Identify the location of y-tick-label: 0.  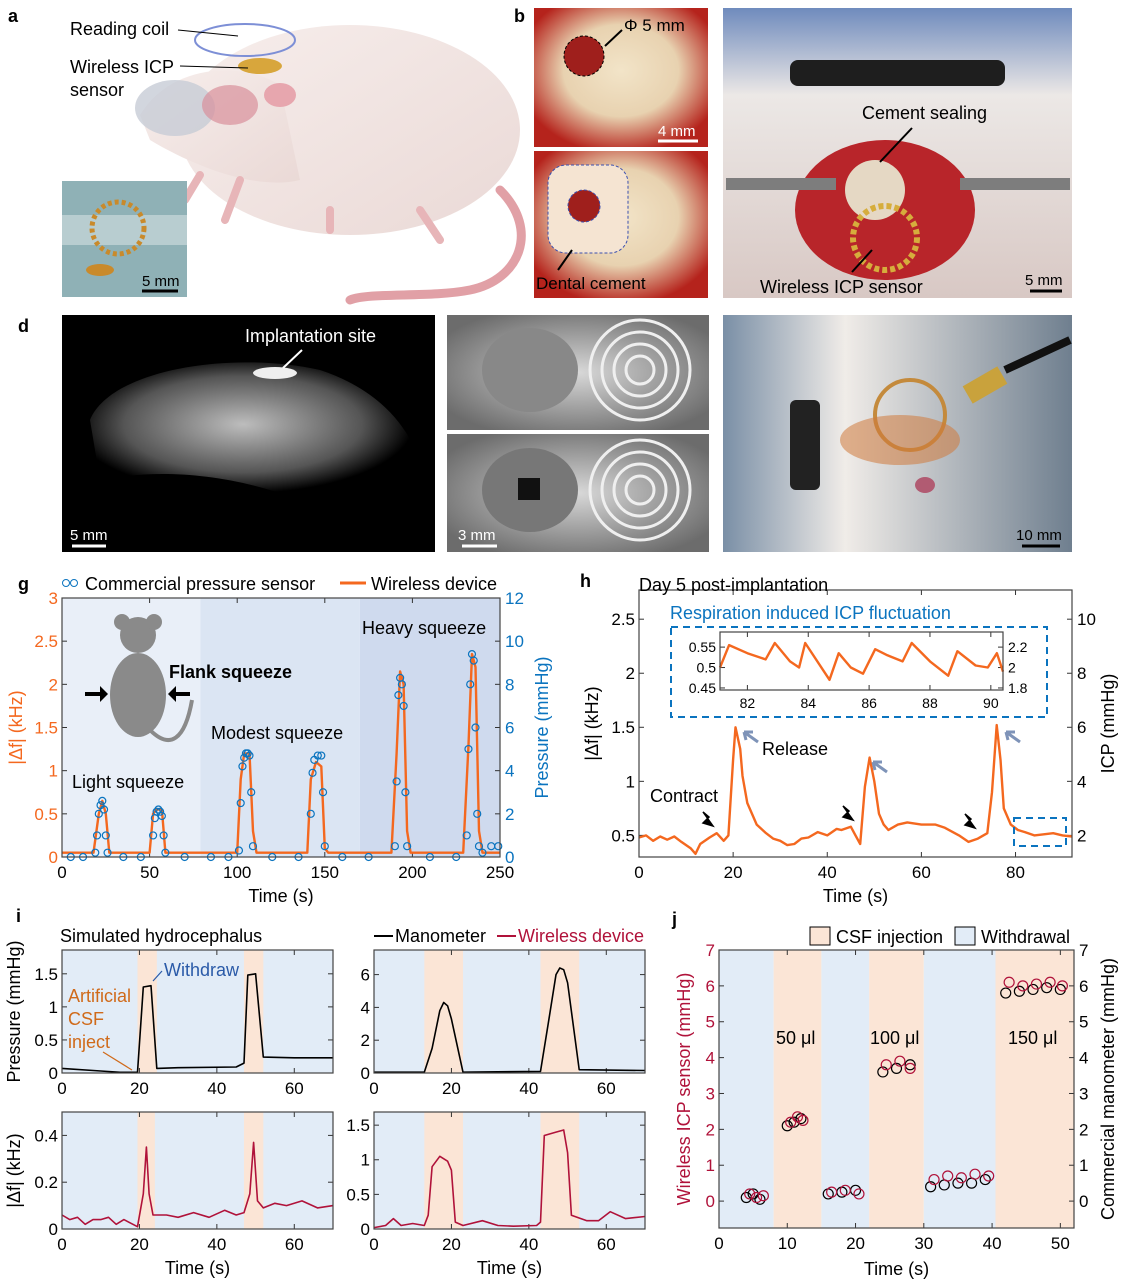
(710, 1201).